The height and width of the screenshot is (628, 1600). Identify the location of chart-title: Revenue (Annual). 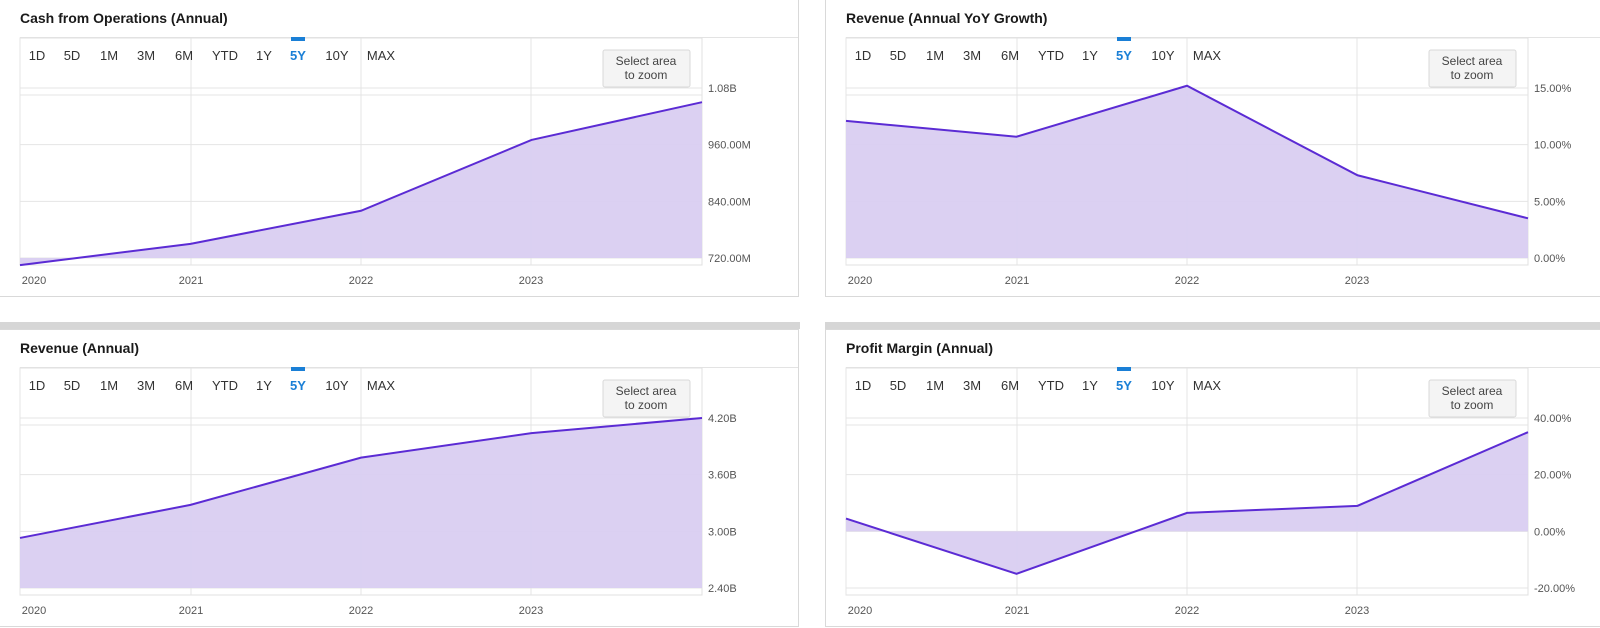
(80, 348).